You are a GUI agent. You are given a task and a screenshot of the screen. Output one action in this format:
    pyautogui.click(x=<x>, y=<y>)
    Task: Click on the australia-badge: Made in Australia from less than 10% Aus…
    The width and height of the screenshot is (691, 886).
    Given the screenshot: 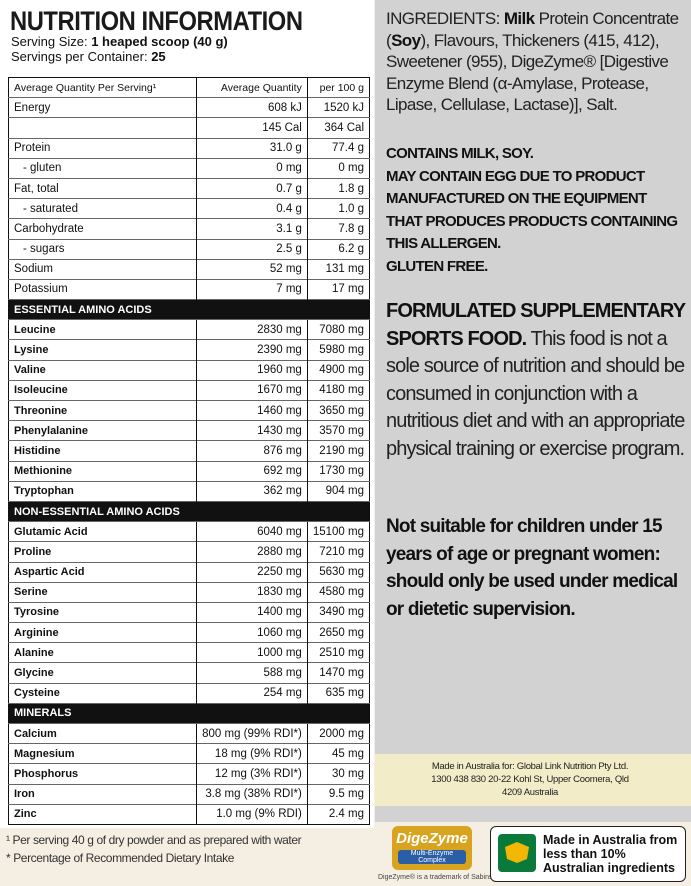 What is the action you would take?
    pyautogui.click(x=588, y=854)
    